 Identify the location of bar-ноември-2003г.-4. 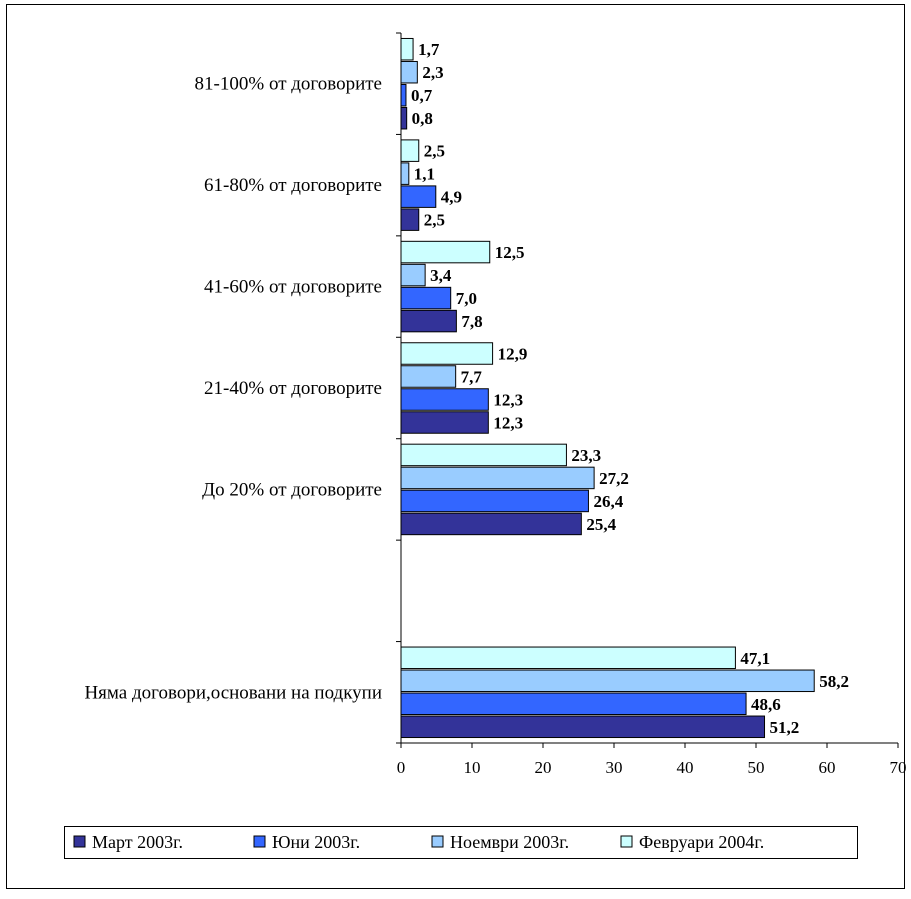
(497, 478).